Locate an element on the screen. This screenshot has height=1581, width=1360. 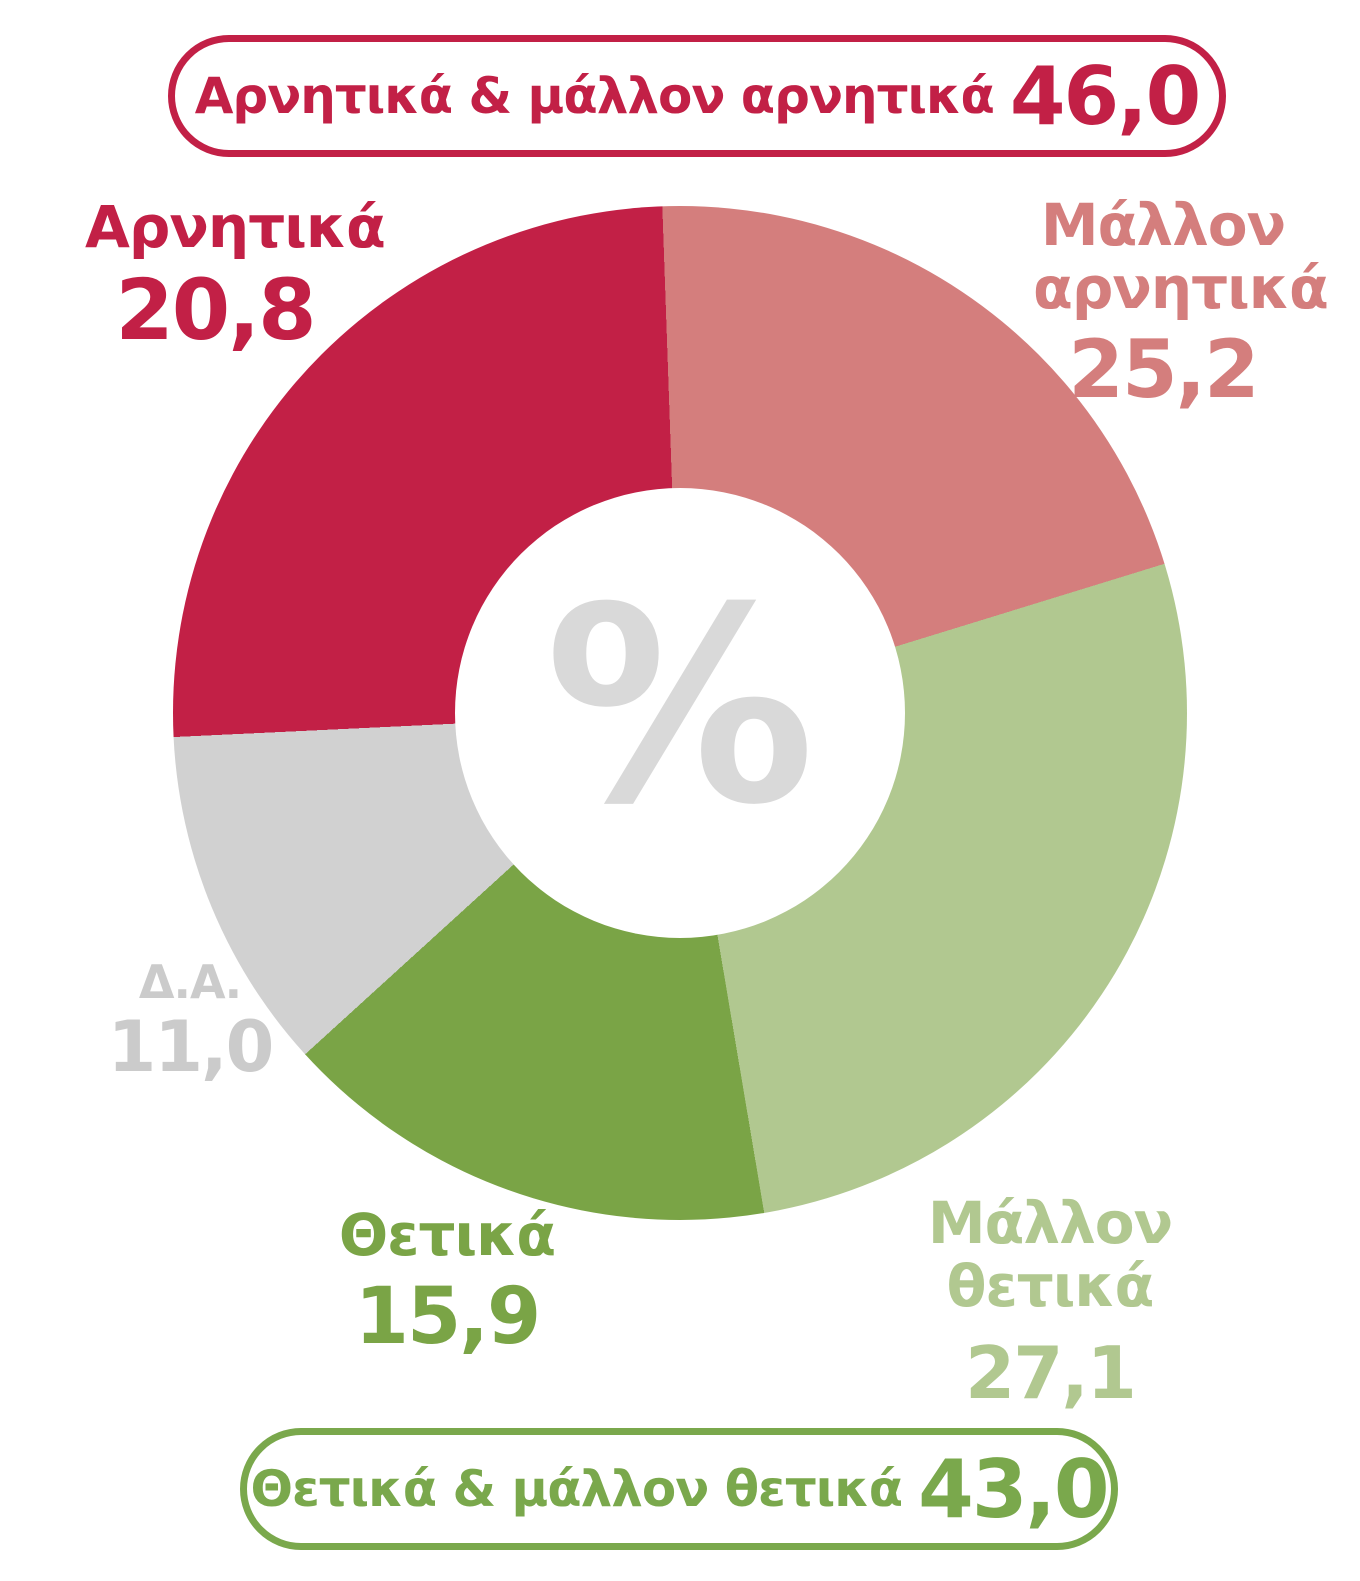
callout-positive: Θετικά 15,9 is located at coordinates (447, 1281).